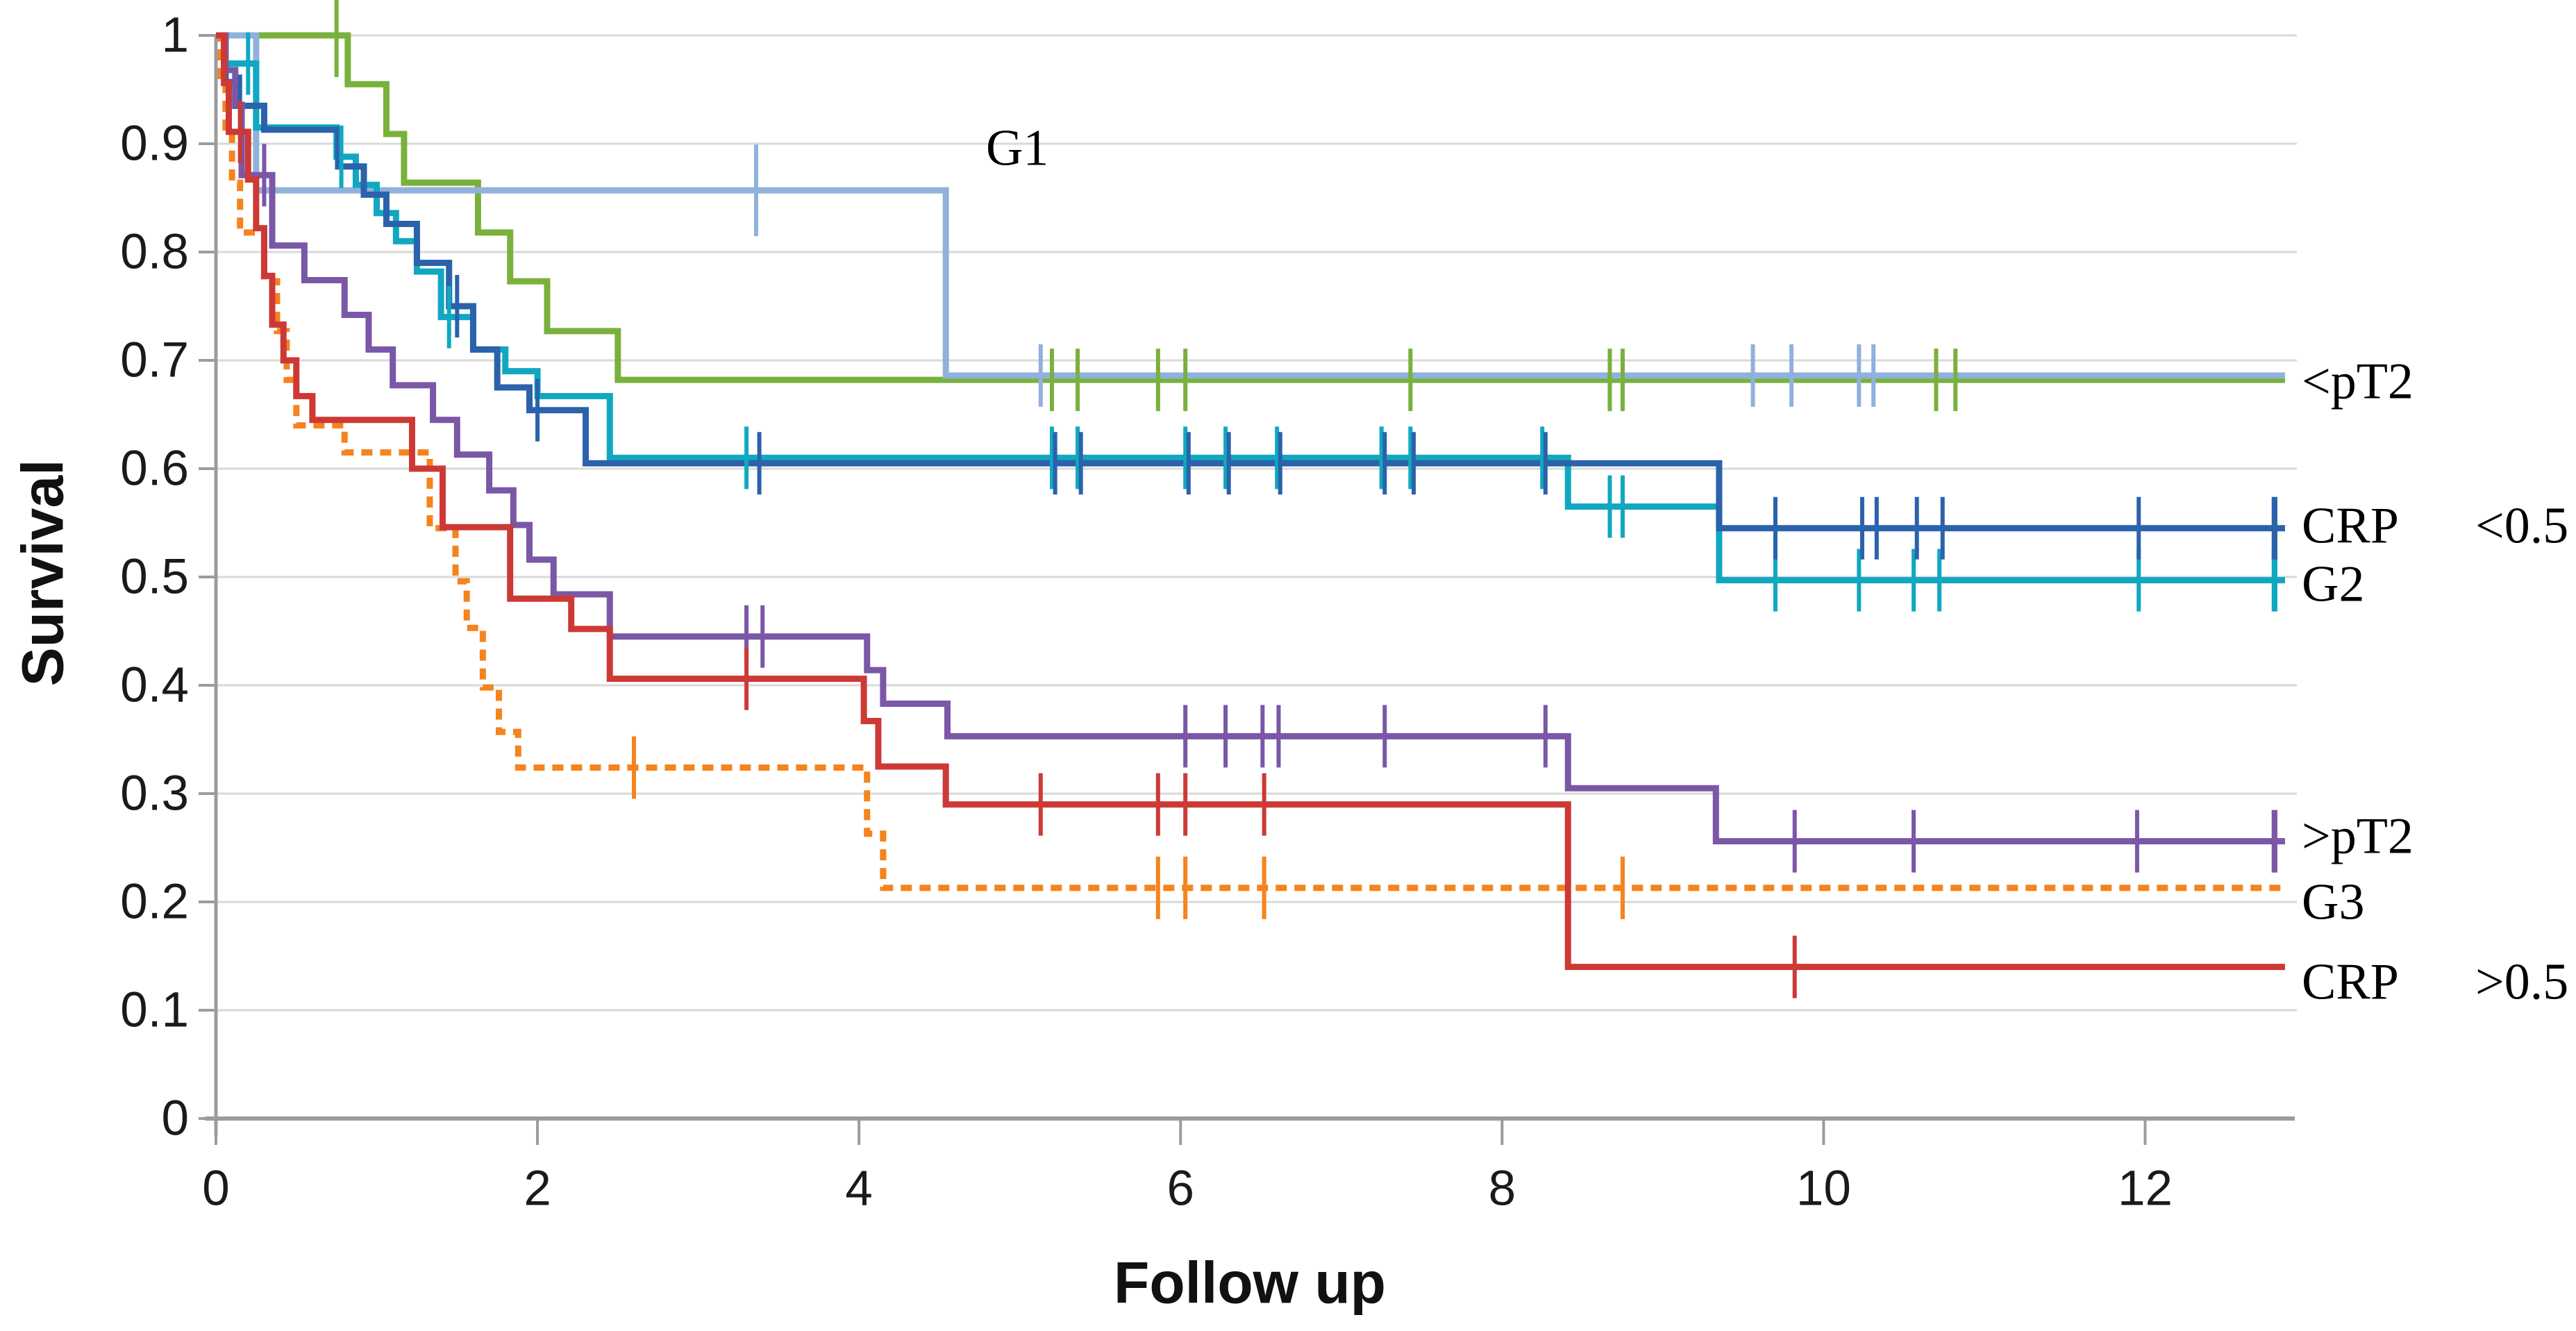 This screenshot has width=2576, height=1331. What do you see at coordinates (2350, 526) in the screenshot?
I see `series-label-crp-low: CRP` at bounding box center [2350, 526].